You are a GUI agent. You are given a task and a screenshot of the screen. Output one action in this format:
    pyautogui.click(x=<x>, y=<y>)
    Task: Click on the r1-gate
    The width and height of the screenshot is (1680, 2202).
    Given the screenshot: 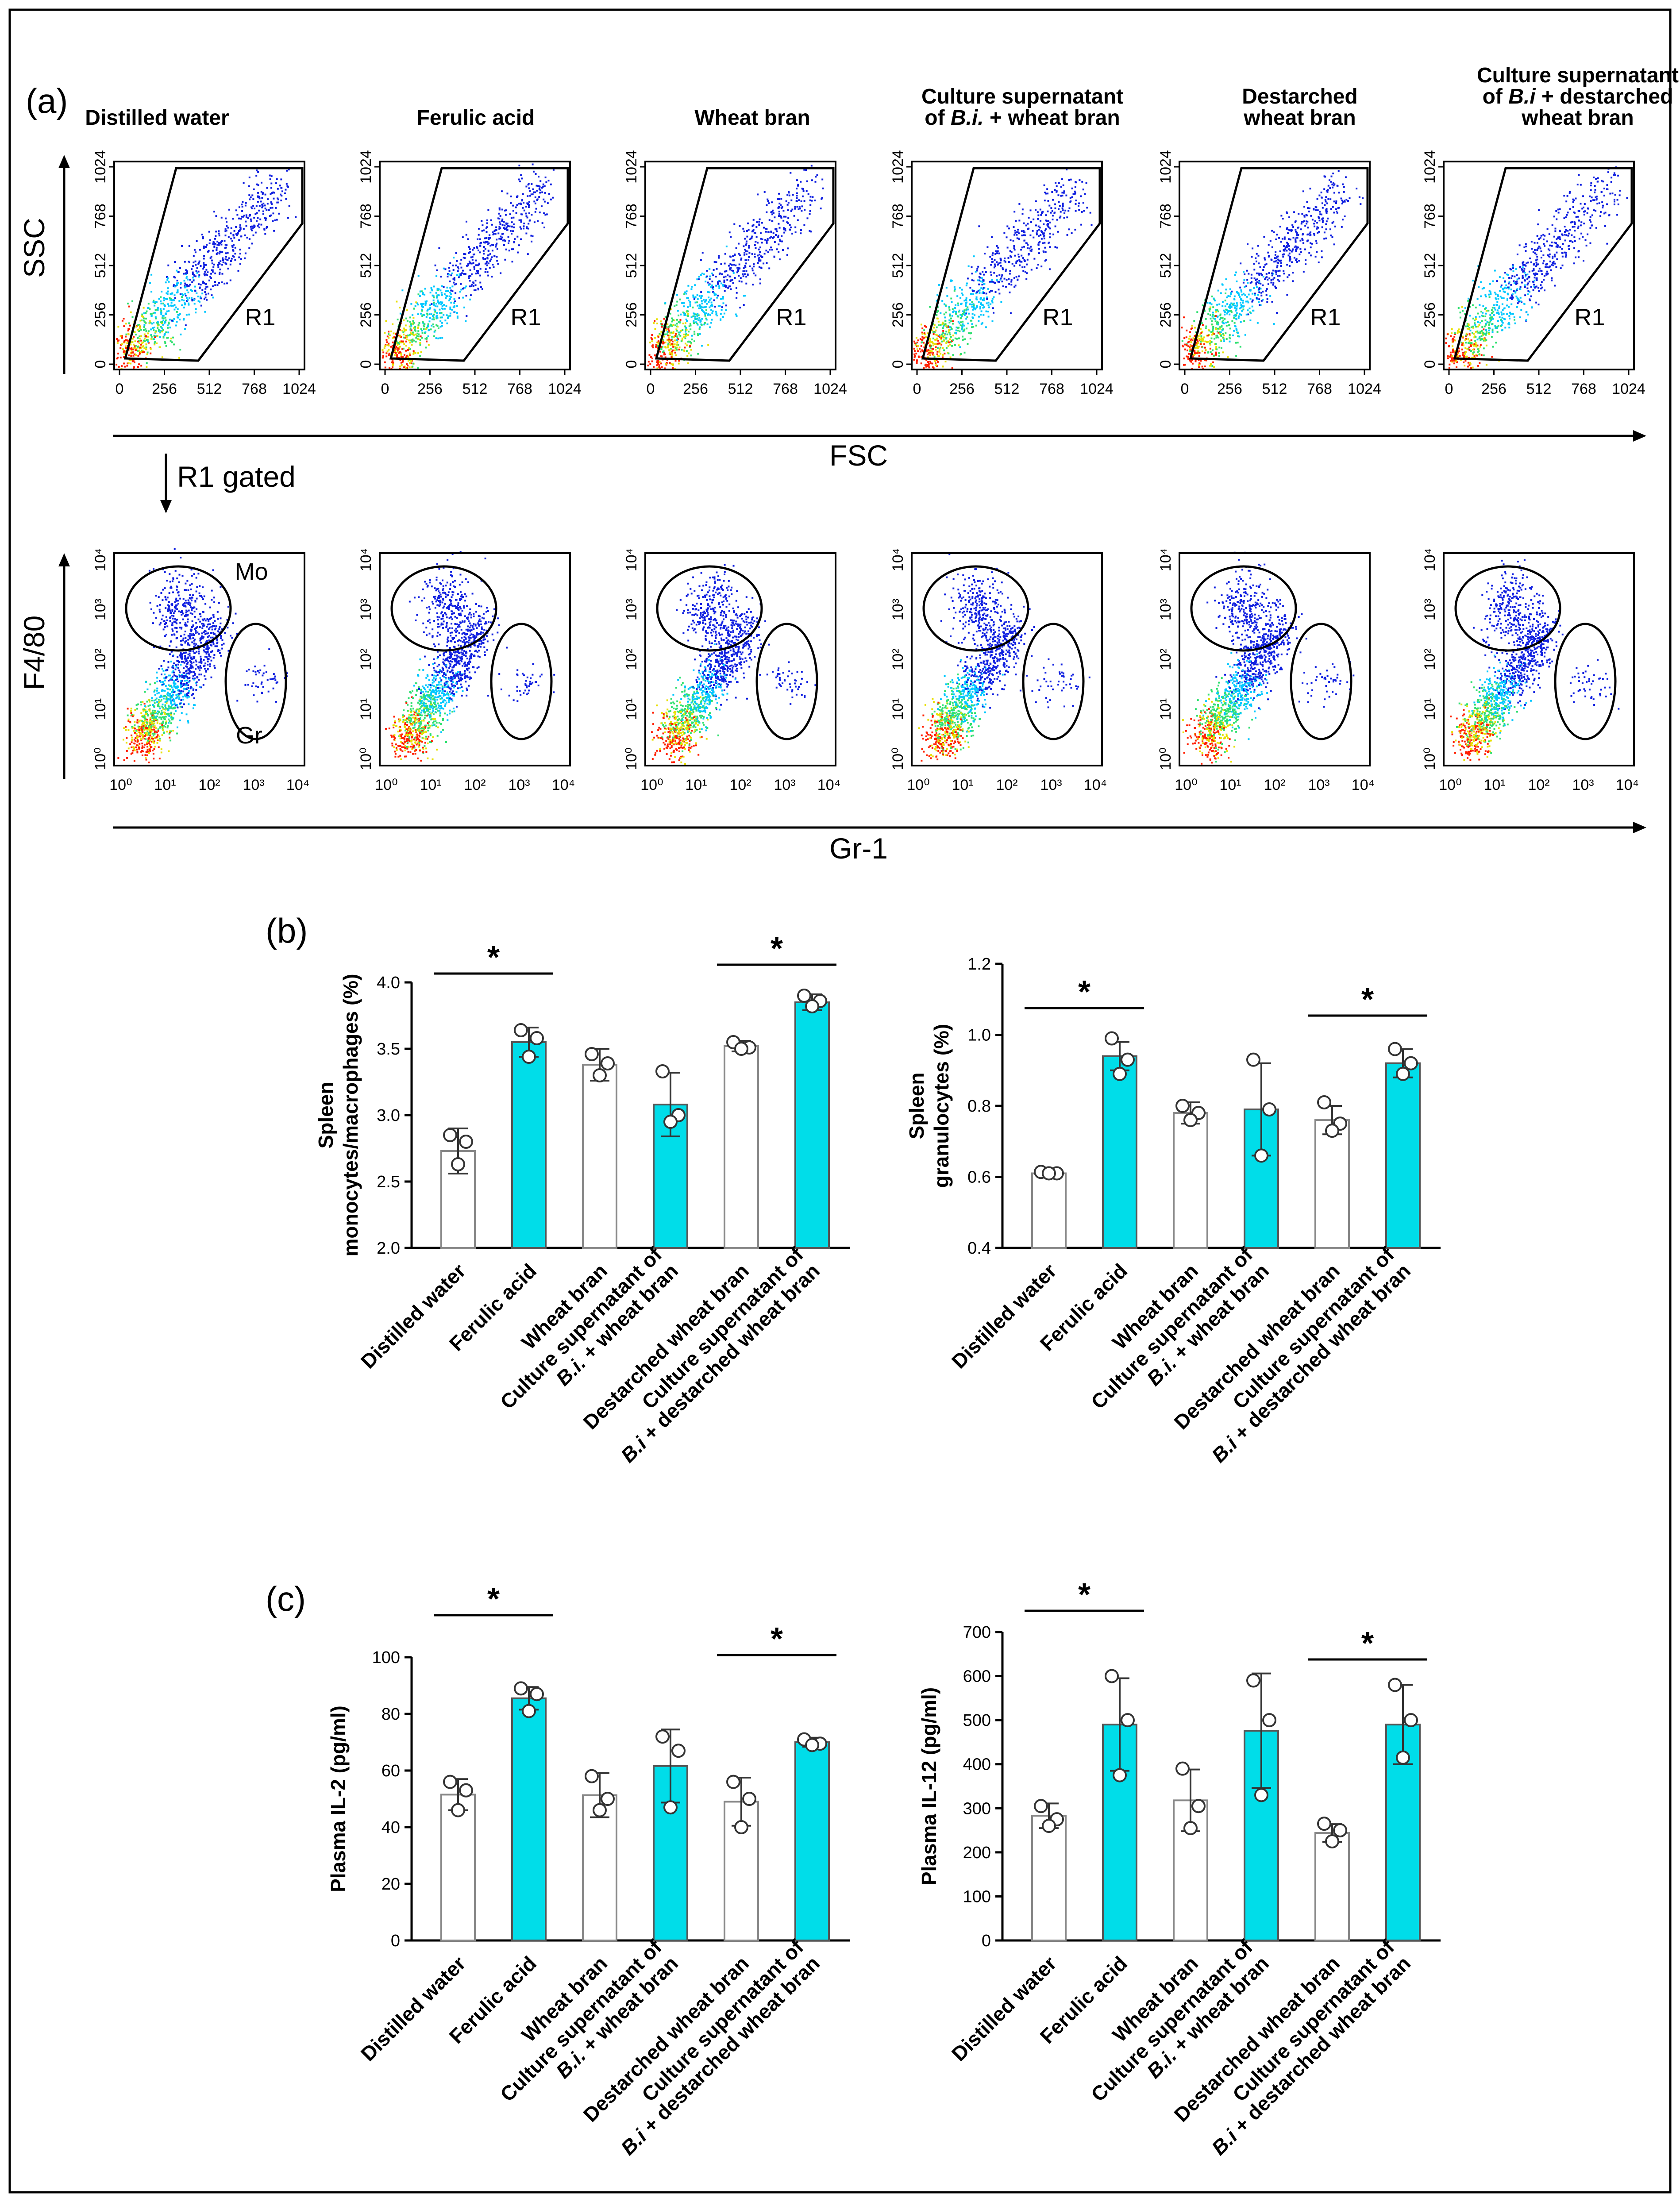 What is the action you would take?
    pyautogui.click(x=1279, y=264)
    